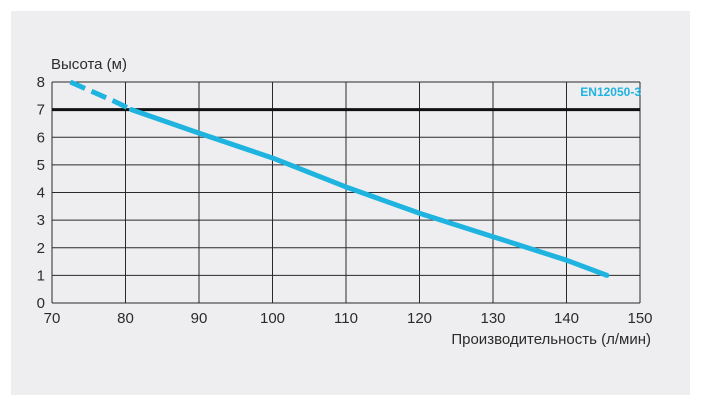  Describe the element at coordinates (125, 318) in the screenshot. I see `x-tick-label-1: 80` at that location.